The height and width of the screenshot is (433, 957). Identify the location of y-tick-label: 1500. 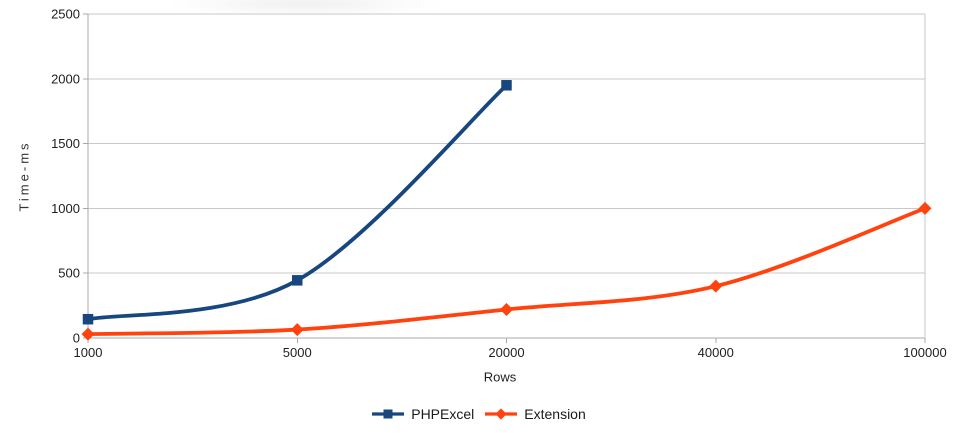
(65, 143).